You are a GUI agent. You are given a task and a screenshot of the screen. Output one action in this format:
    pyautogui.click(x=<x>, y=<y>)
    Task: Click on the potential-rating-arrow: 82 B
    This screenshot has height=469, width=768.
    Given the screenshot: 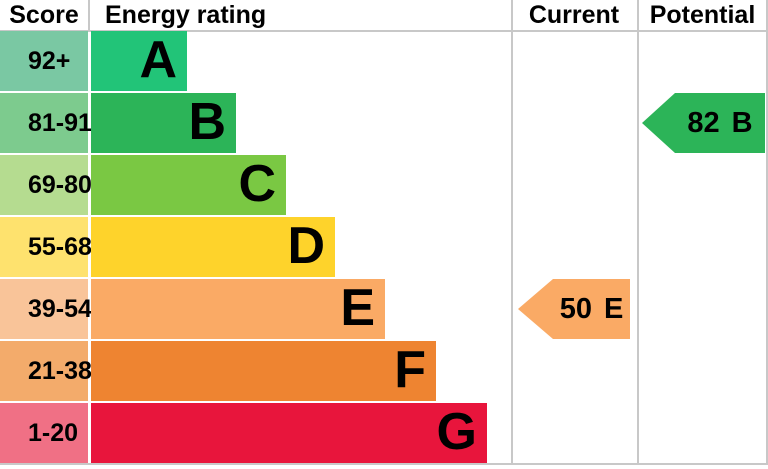 What is the action you would take?
    pyautogui.click(x=703, y=123)
    